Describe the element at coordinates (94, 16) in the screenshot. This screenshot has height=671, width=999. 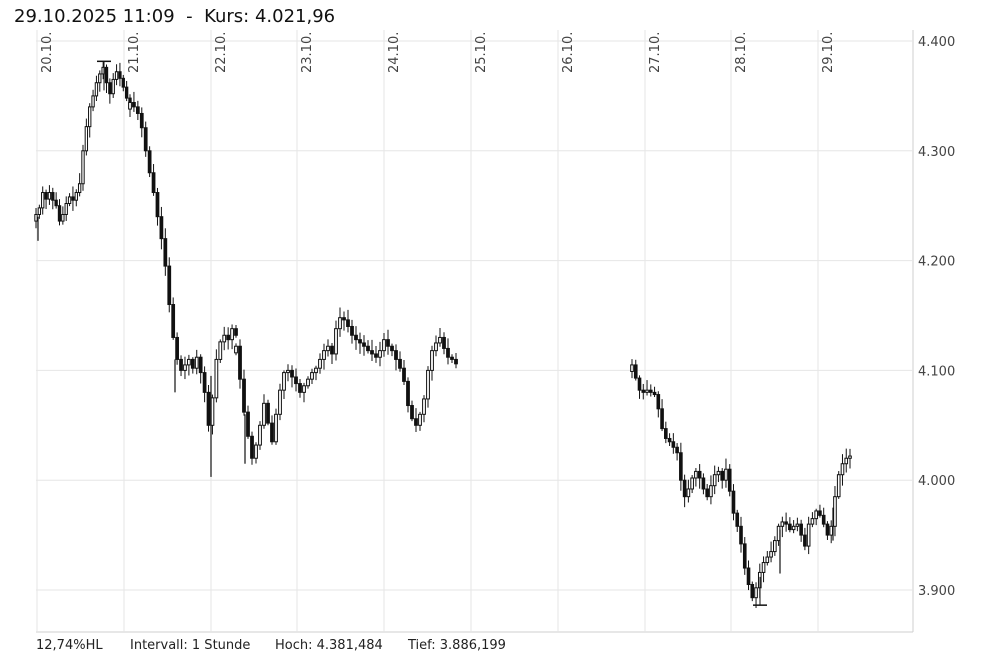
I see `header-datetime: 29.10.2025 11:09` at that location.